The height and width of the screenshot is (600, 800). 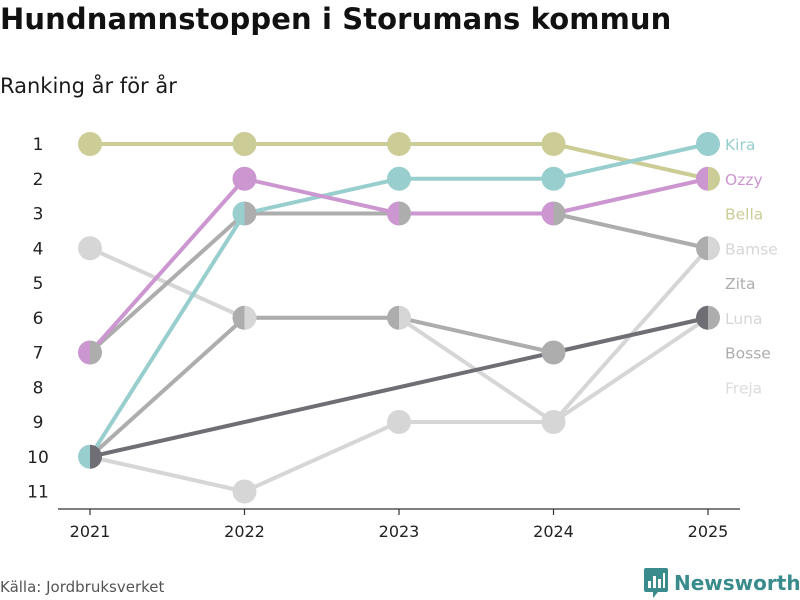 I want to click on marker-ozzy-2022, so click(x=244, y=178).